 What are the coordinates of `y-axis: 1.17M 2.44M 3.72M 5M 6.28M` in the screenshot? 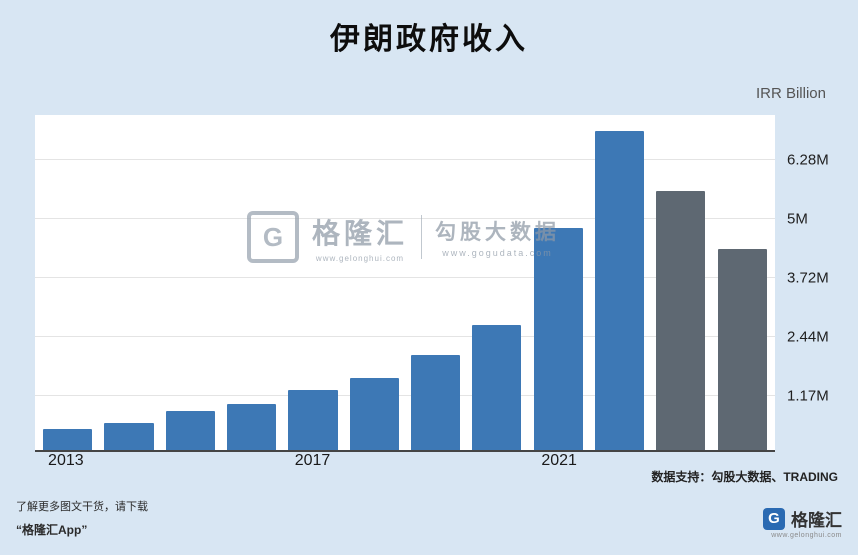 It's located at (819, 282).